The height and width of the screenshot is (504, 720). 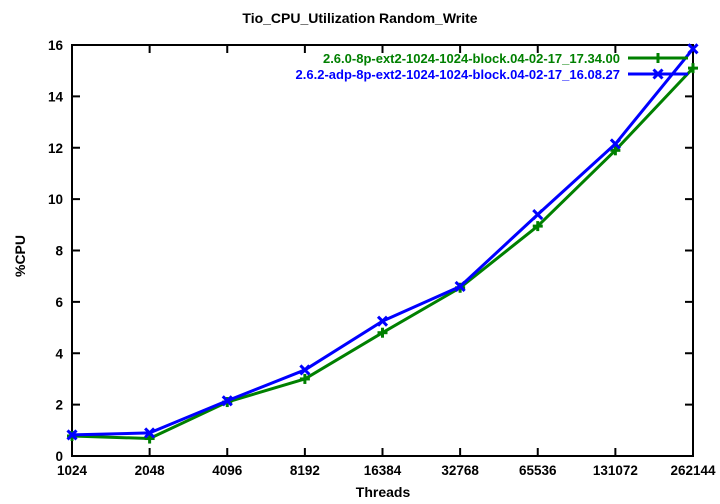 What do you see at coordinates (150, 470) in the screenshot?
I see `svg-text: 2048` at bounding box center [150, 470].